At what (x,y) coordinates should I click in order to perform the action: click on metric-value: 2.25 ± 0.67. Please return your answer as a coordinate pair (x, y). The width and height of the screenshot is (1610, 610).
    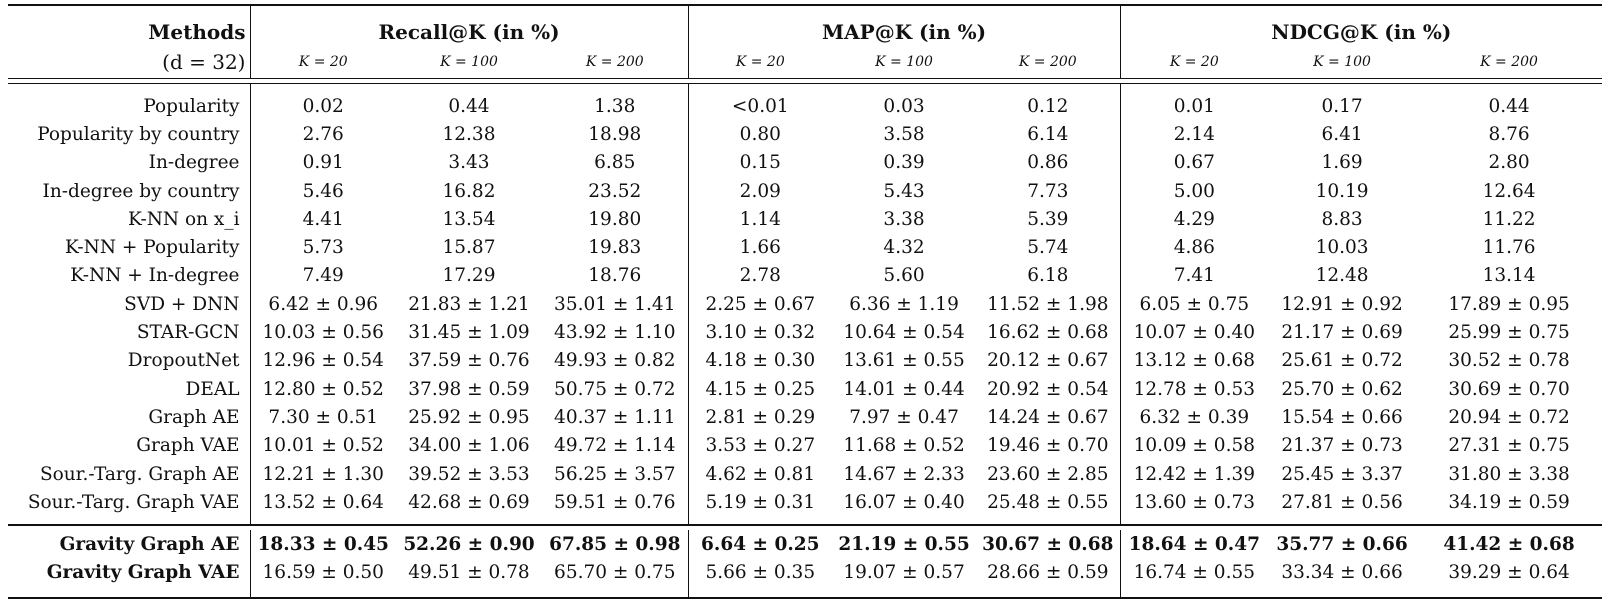
    Looking at the image, I should click on (760, 304).